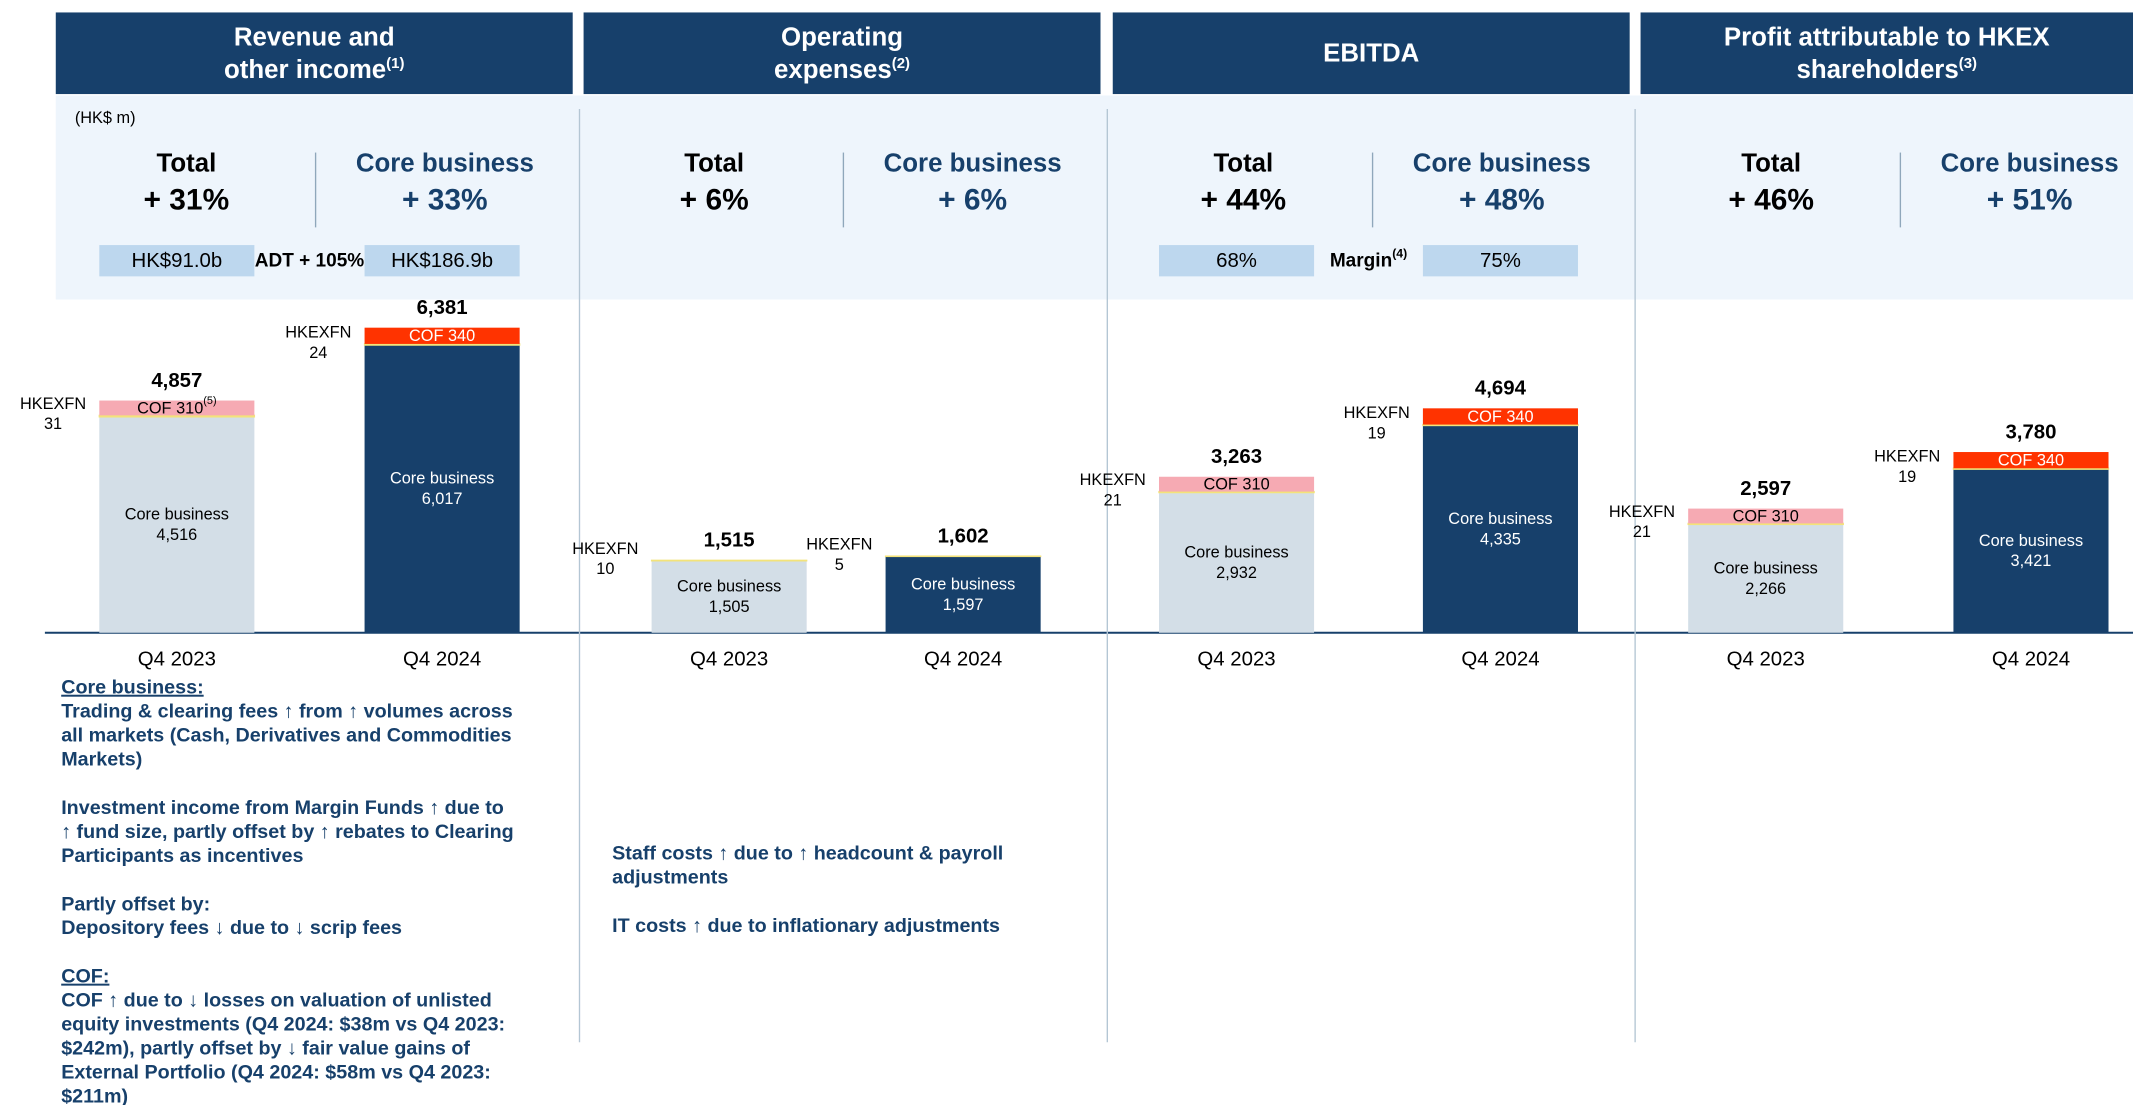  I want to click on segment-value: 1,597, so click(963, 605).